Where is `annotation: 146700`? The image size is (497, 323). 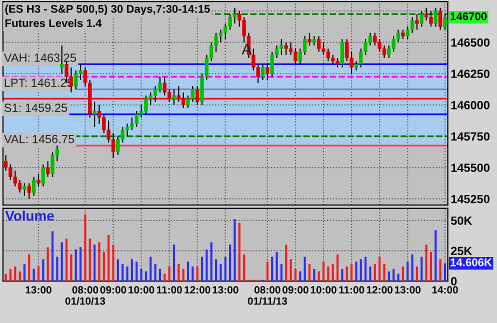
annotation: 146700 is located at coordinates (468, 16).